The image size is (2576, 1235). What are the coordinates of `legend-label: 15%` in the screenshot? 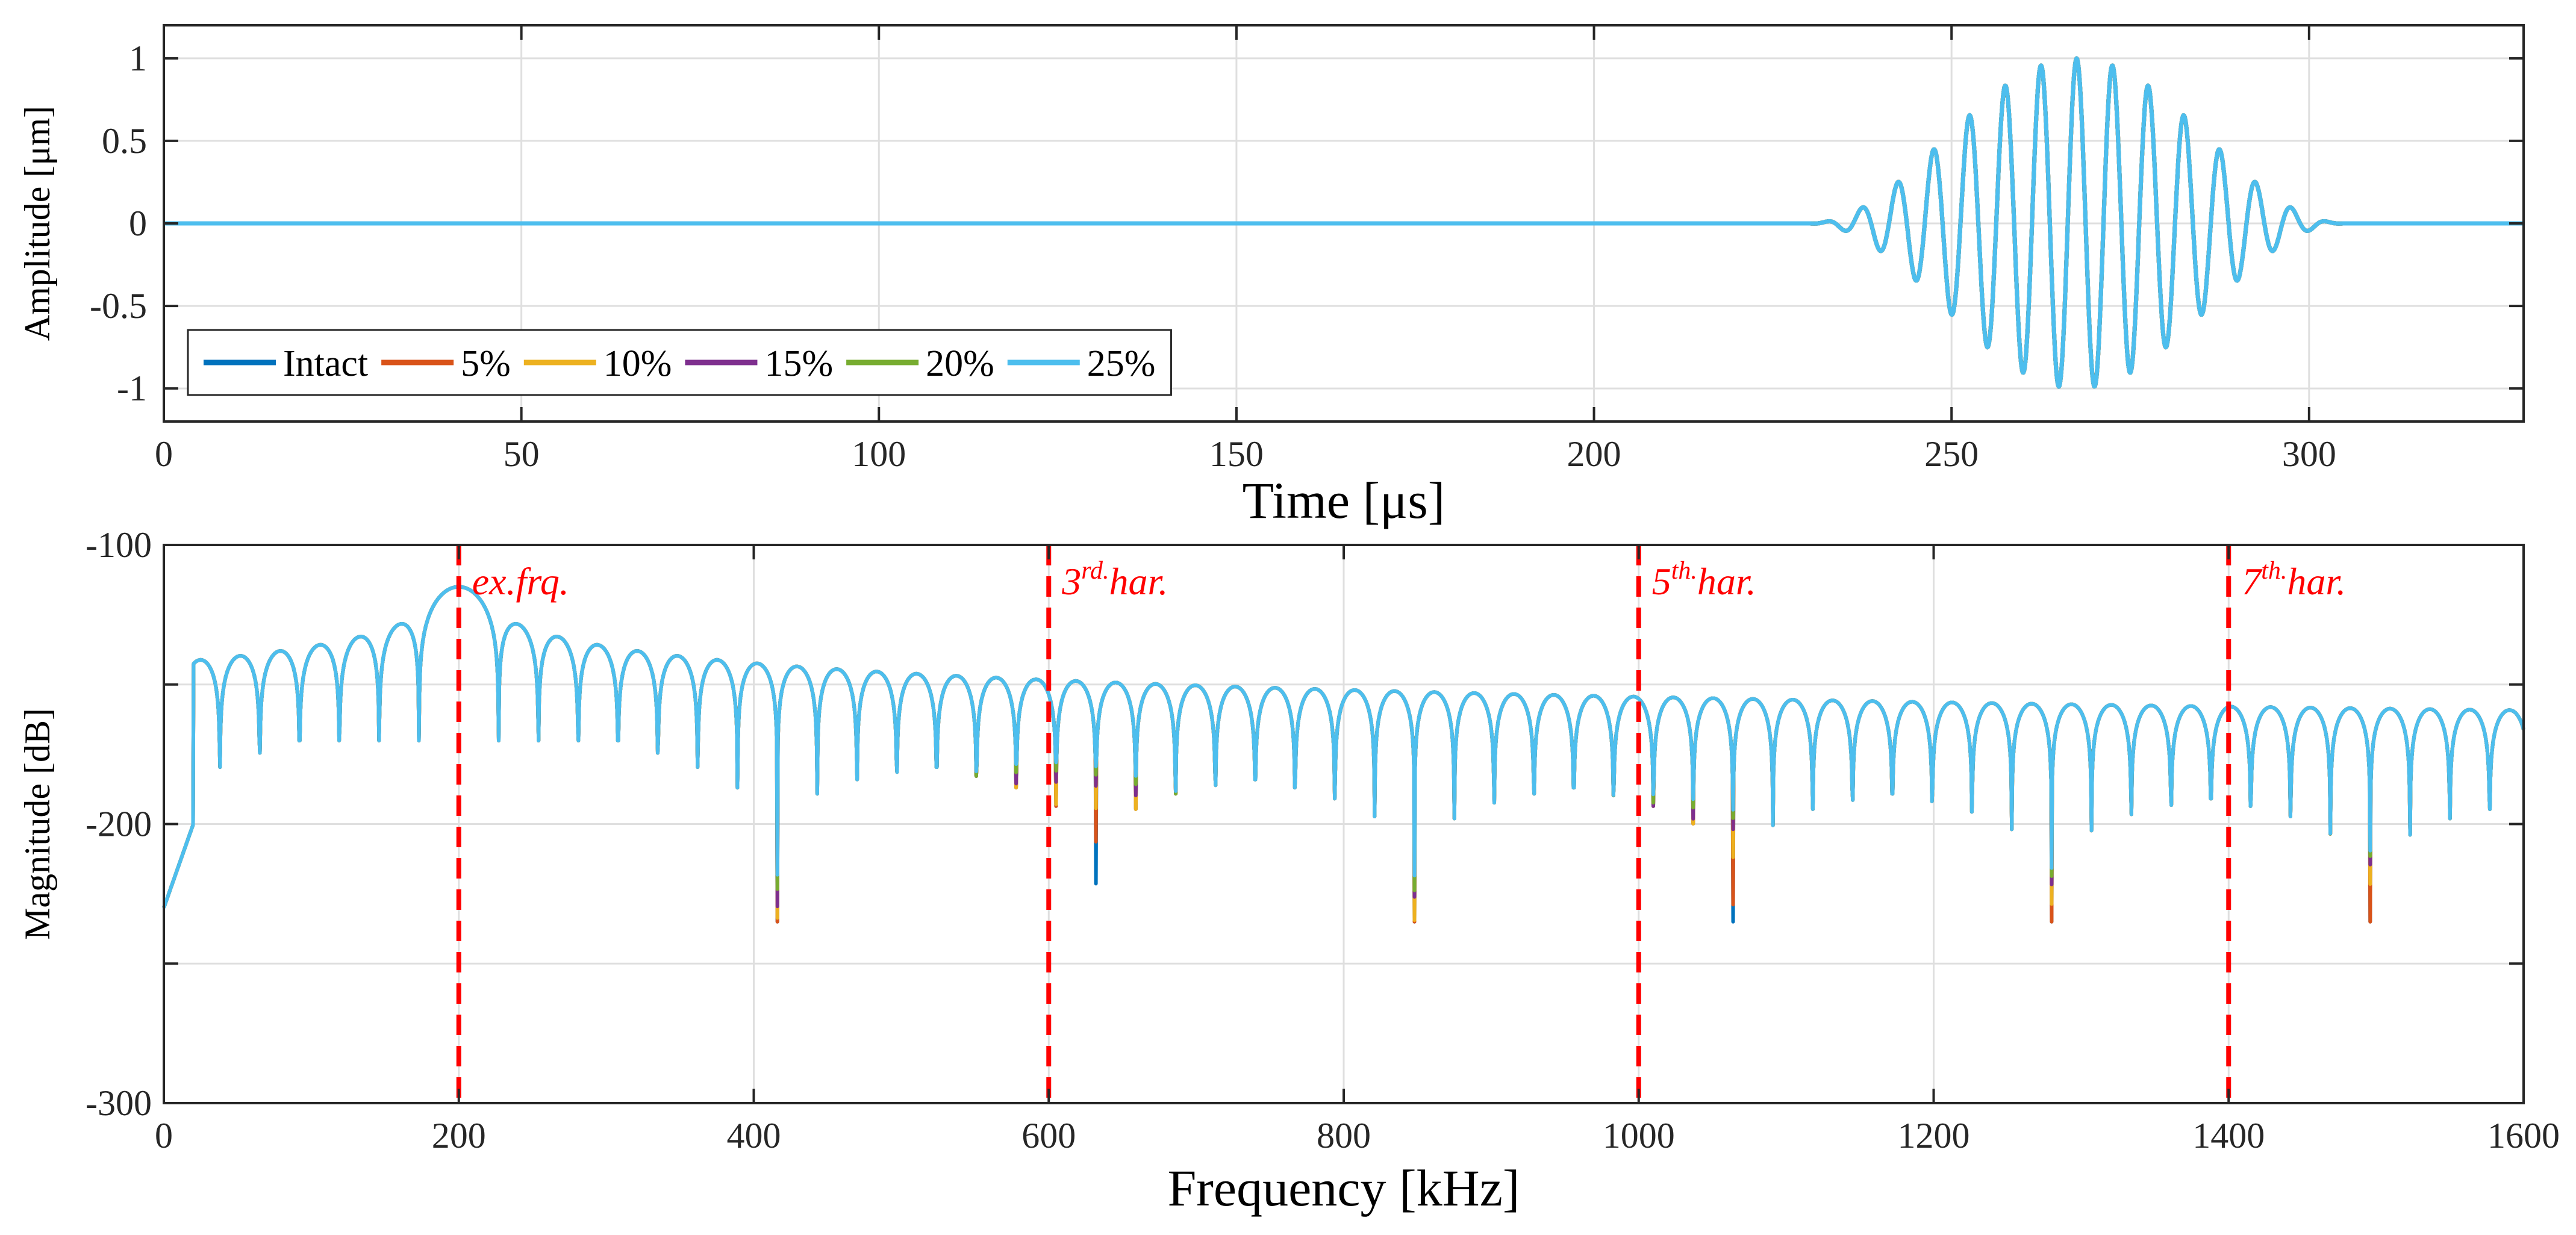 It's located at (798, 364).